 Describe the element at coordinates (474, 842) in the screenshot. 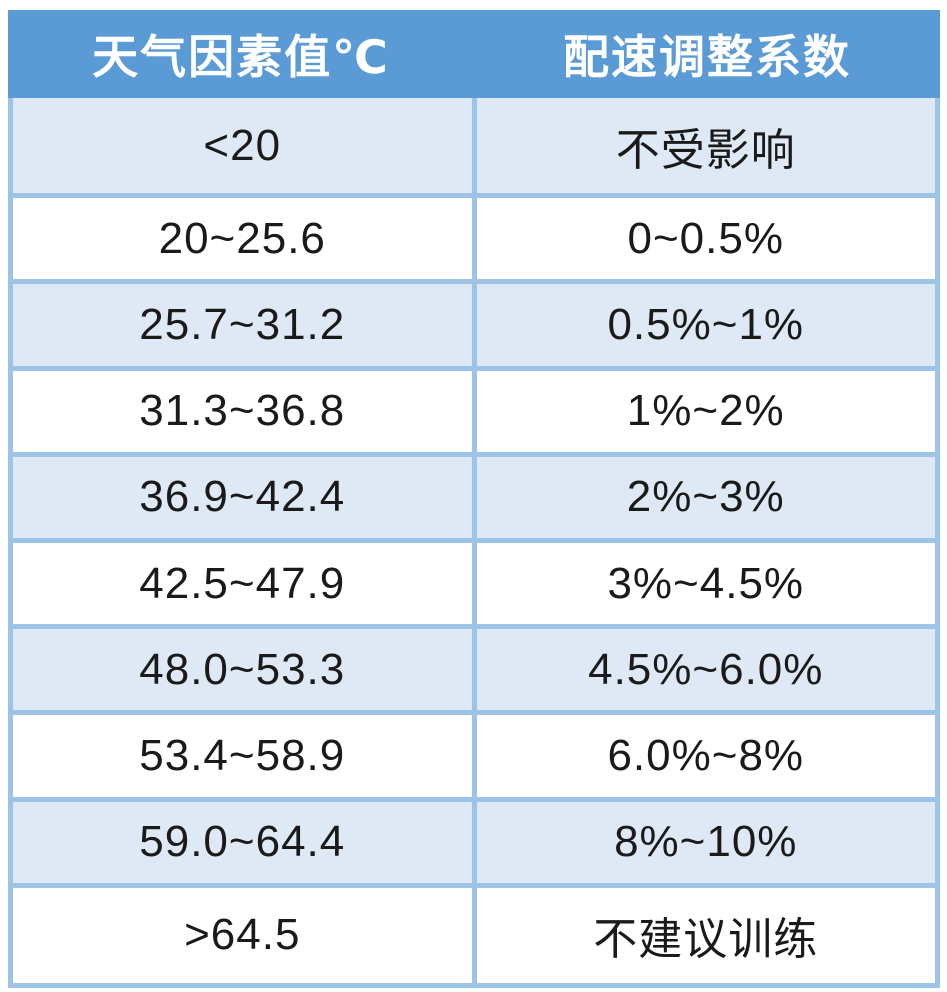

I see `table-row: 59.0~64.4 8%~10%` at that location.